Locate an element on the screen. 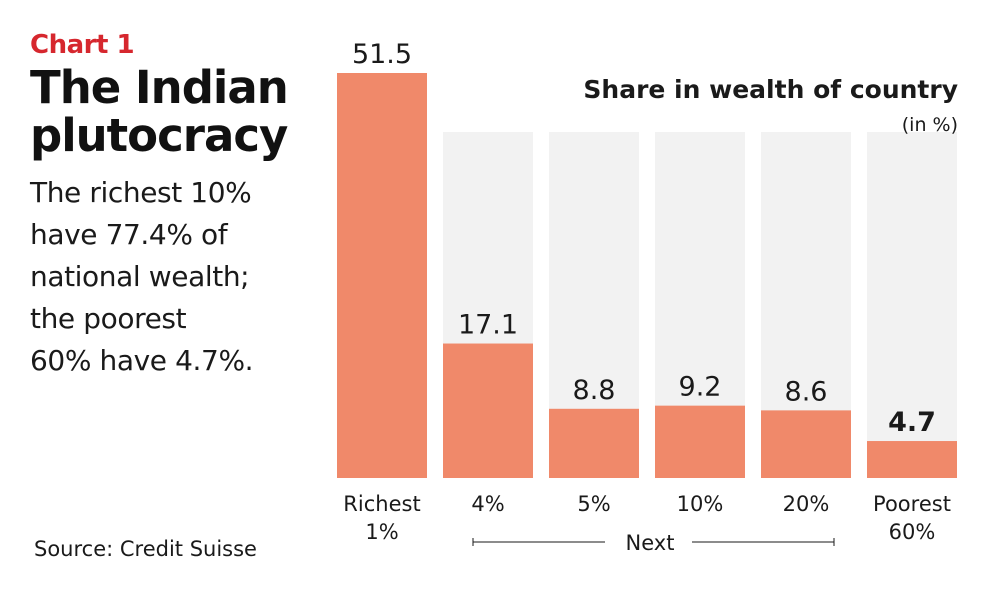  chart-title: The Indian plutocracy is located at coordinates (175, 112).